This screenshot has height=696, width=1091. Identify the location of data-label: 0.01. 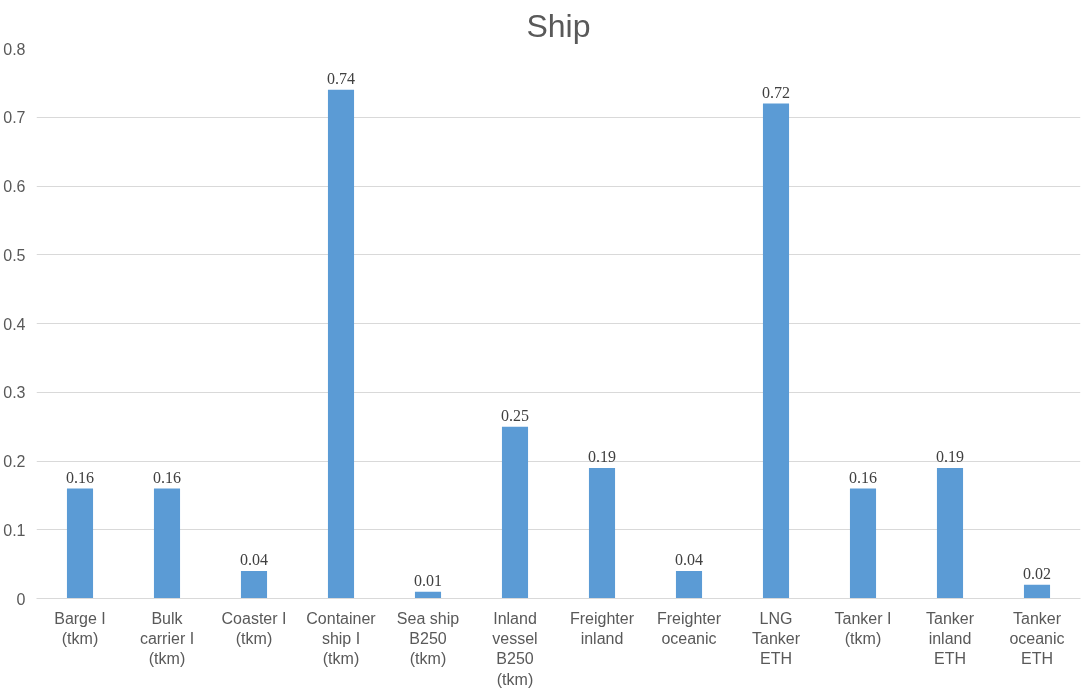
(428, 580).